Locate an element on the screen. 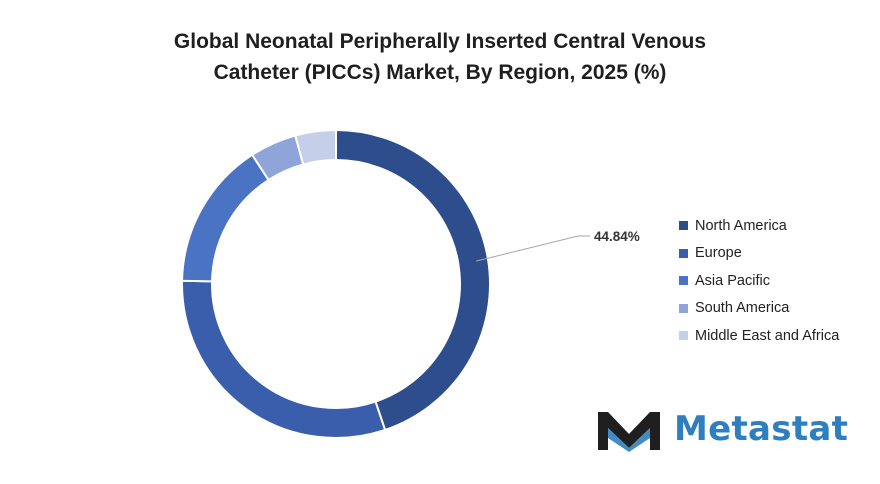 The height and width of the screenshot is (484, 880). donut-slice-north-america is located at coordinates (413, 280).